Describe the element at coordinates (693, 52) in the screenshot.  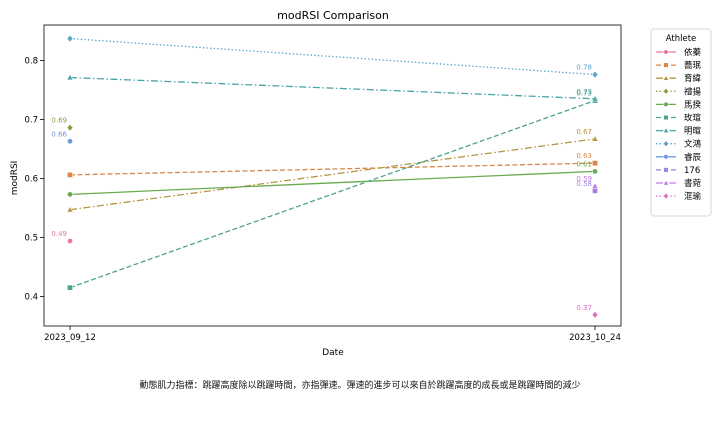
I see `legend-label: 依蓁` at that location.